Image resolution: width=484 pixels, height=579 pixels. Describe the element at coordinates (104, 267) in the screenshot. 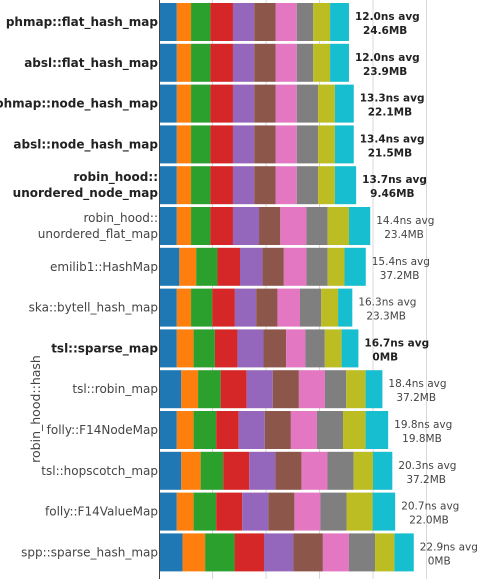

I see `category-label: emilib1::HashMap` at that location.